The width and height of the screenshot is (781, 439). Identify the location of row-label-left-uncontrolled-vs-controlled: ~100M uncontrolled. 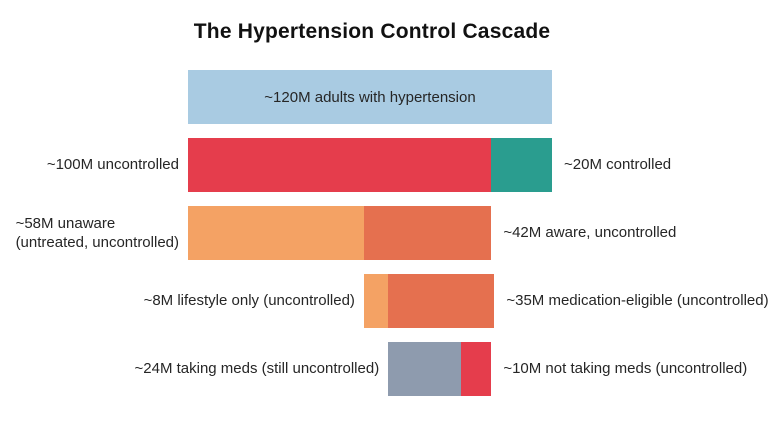
(112, 165).